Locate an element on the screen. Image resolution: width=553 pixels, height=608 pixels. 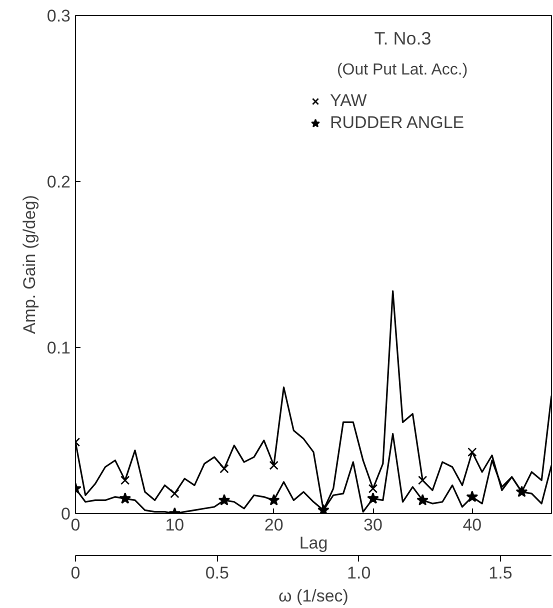
x-axis-title: Lag is located at coordinates (313, 543).